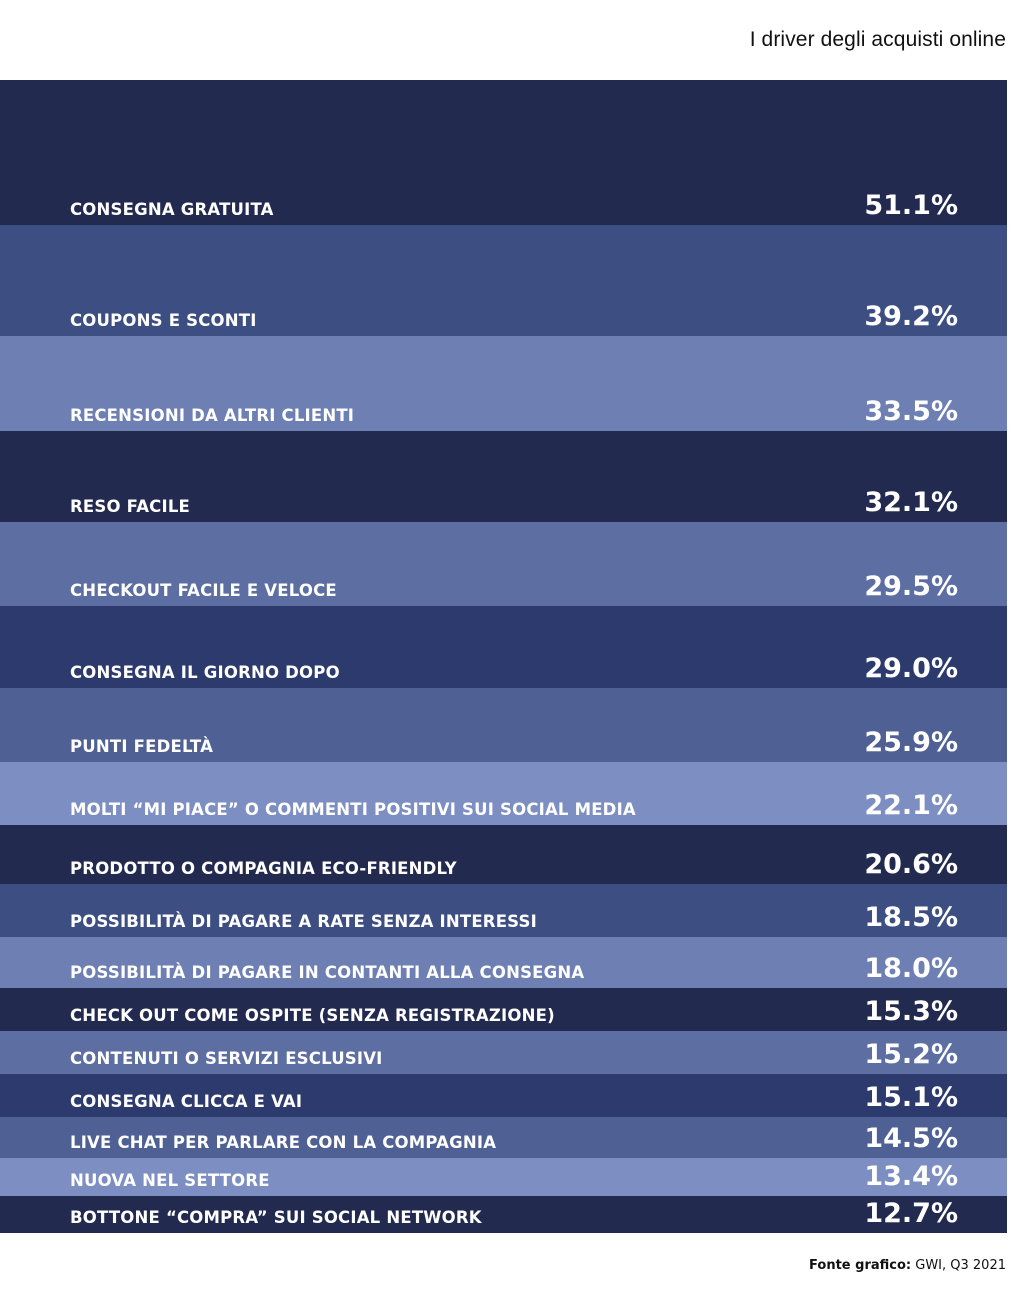 The image size is (1026, 1290). What do you see at coordinates (911, 742) in the screenshot?
I see `bar-value-label: 25.9%` at bounding box center [911, 742].